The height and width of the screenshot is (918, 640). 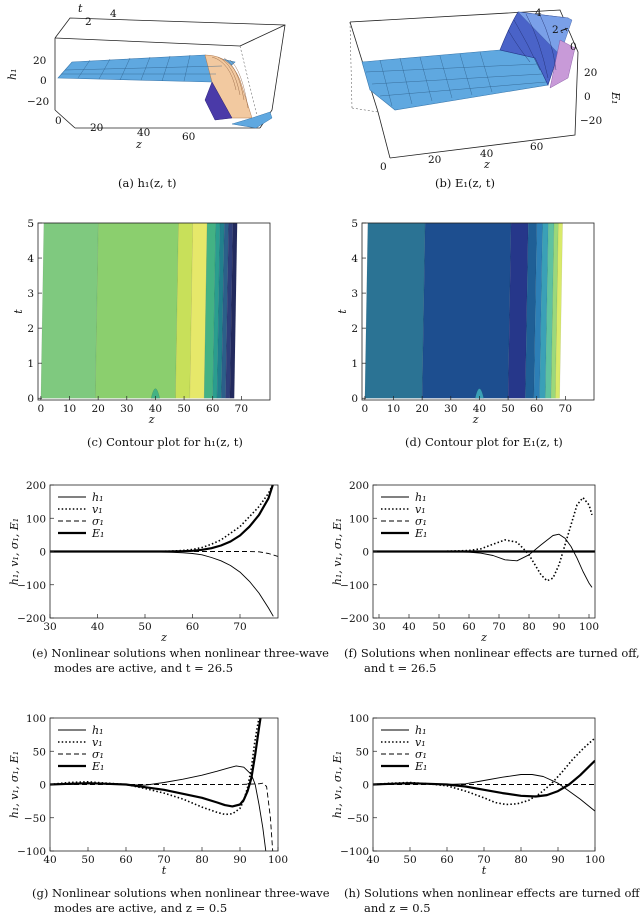 I want to click on panel-a-vtick-2: −20, so click(x=38, y=102).